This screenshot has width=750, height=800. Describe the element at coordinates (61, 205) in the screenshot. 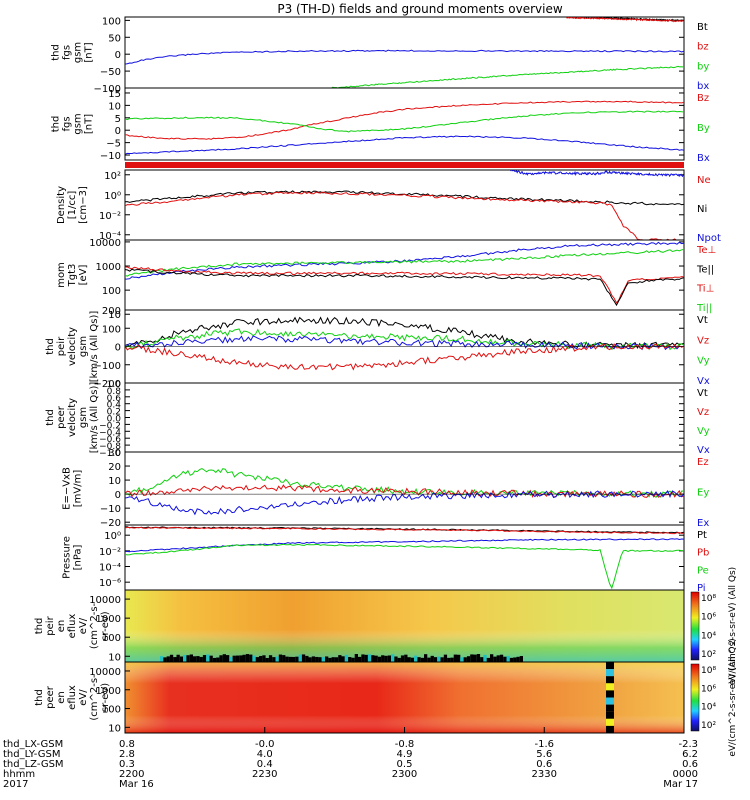

I see `ylabel-line: Density` at that location.